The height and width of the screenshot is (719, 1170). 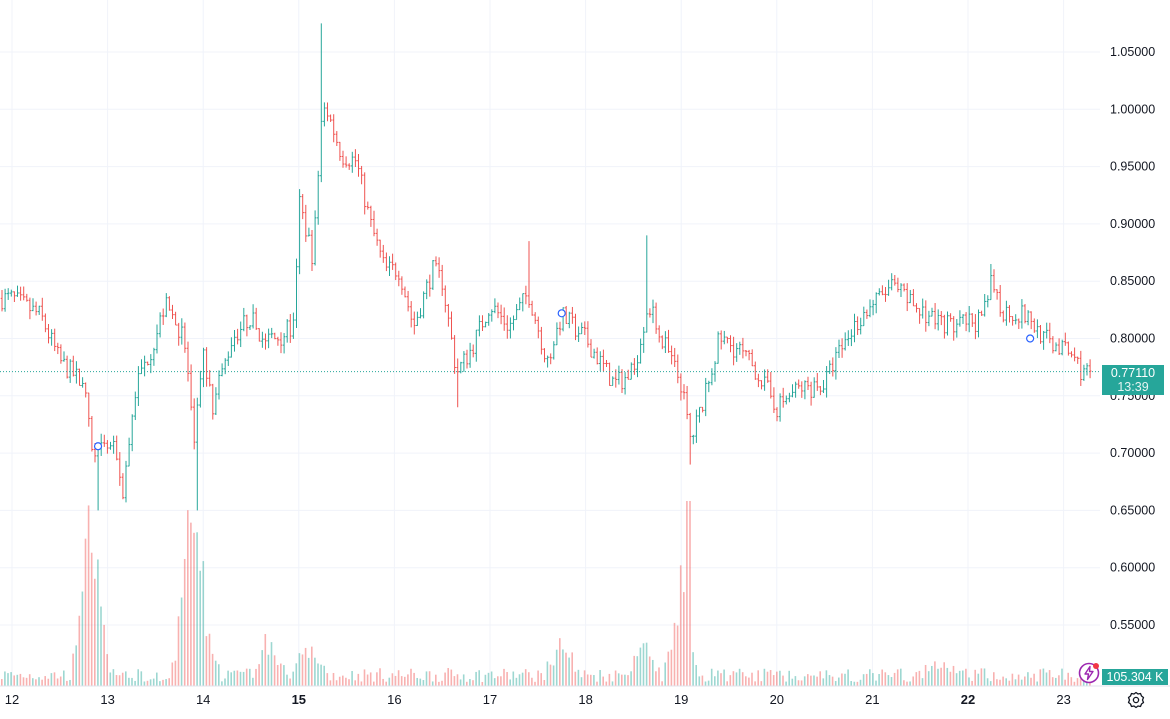 What do you see at coordinates (1132, 453) in the screenshot?
I see `y-tick-label: 0.70000` at bounding box center [1132, 453].